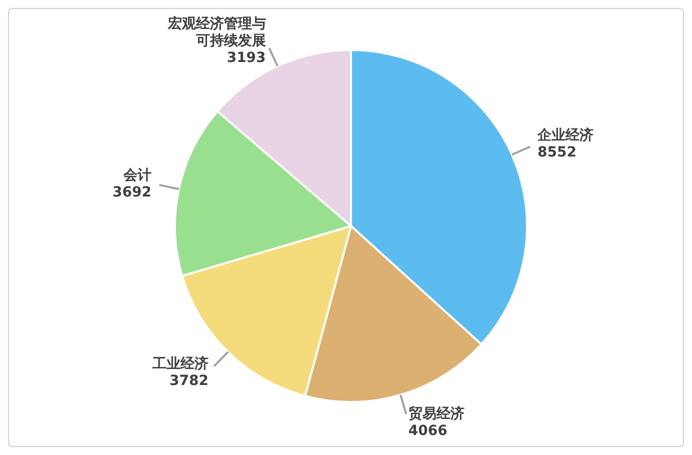 This screenshot has height=455, width=692. Describe the element at coordinates (246, 58) in the screenshot. I see `data-label: 3193` at that location.